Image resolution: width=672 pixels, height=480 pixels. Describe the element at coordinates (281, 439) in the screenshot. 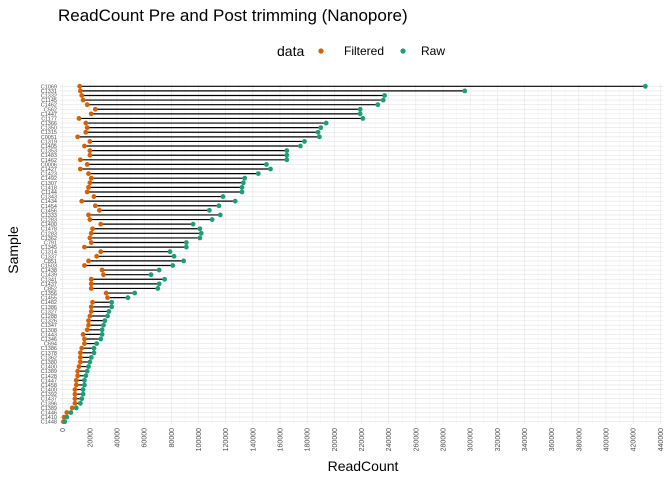

I see `x-tick-label: 160000` at that location.